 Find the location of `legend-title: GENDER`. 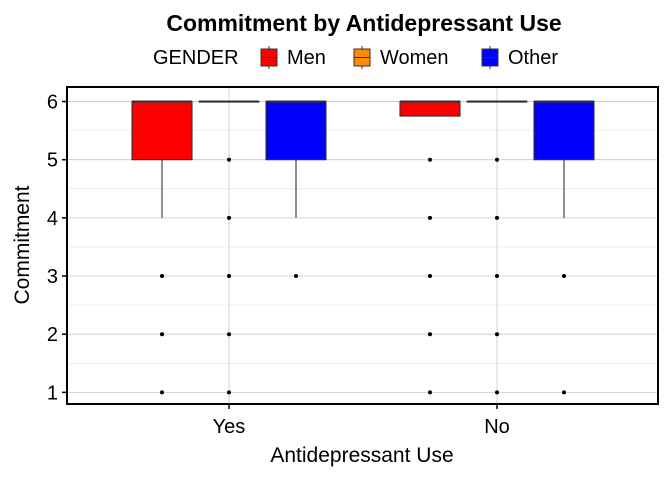

legend-title: GENDER is located at coordinates (196, 58).